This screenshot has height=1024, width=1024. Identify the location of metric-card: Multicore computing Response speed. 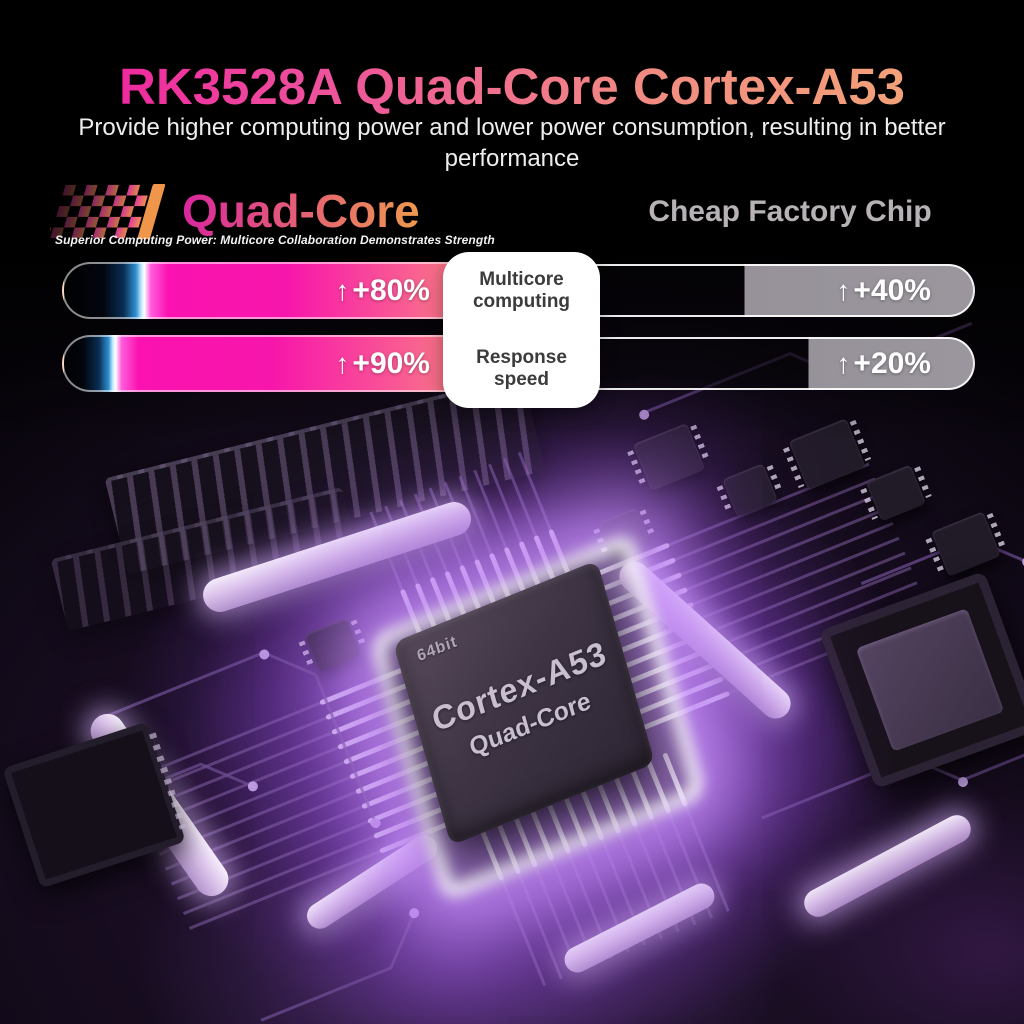
(521, 330).